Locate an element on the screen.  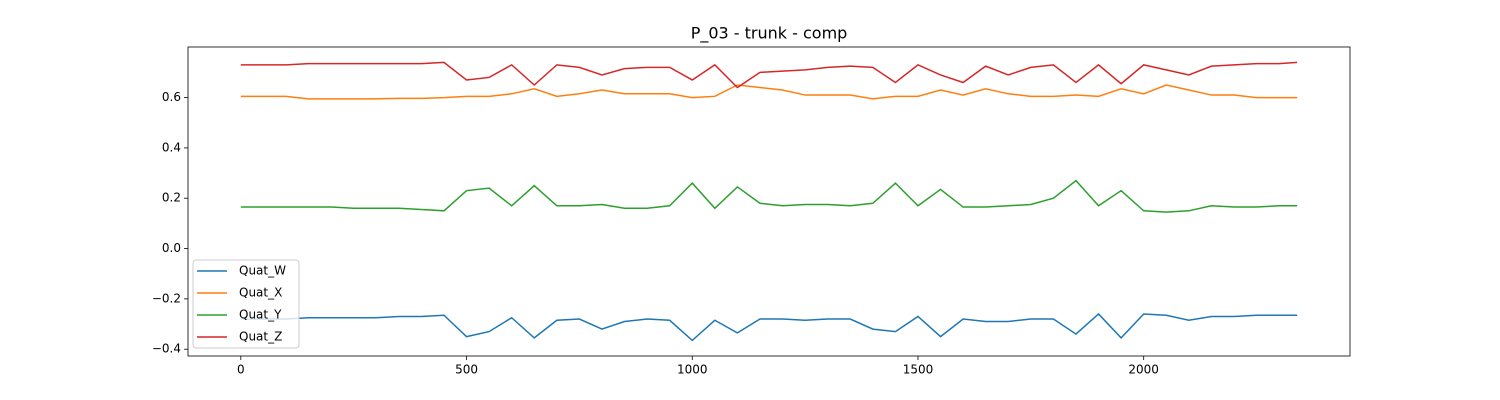
x-tick-label: 2000 is located at coordinates (1143, 370).